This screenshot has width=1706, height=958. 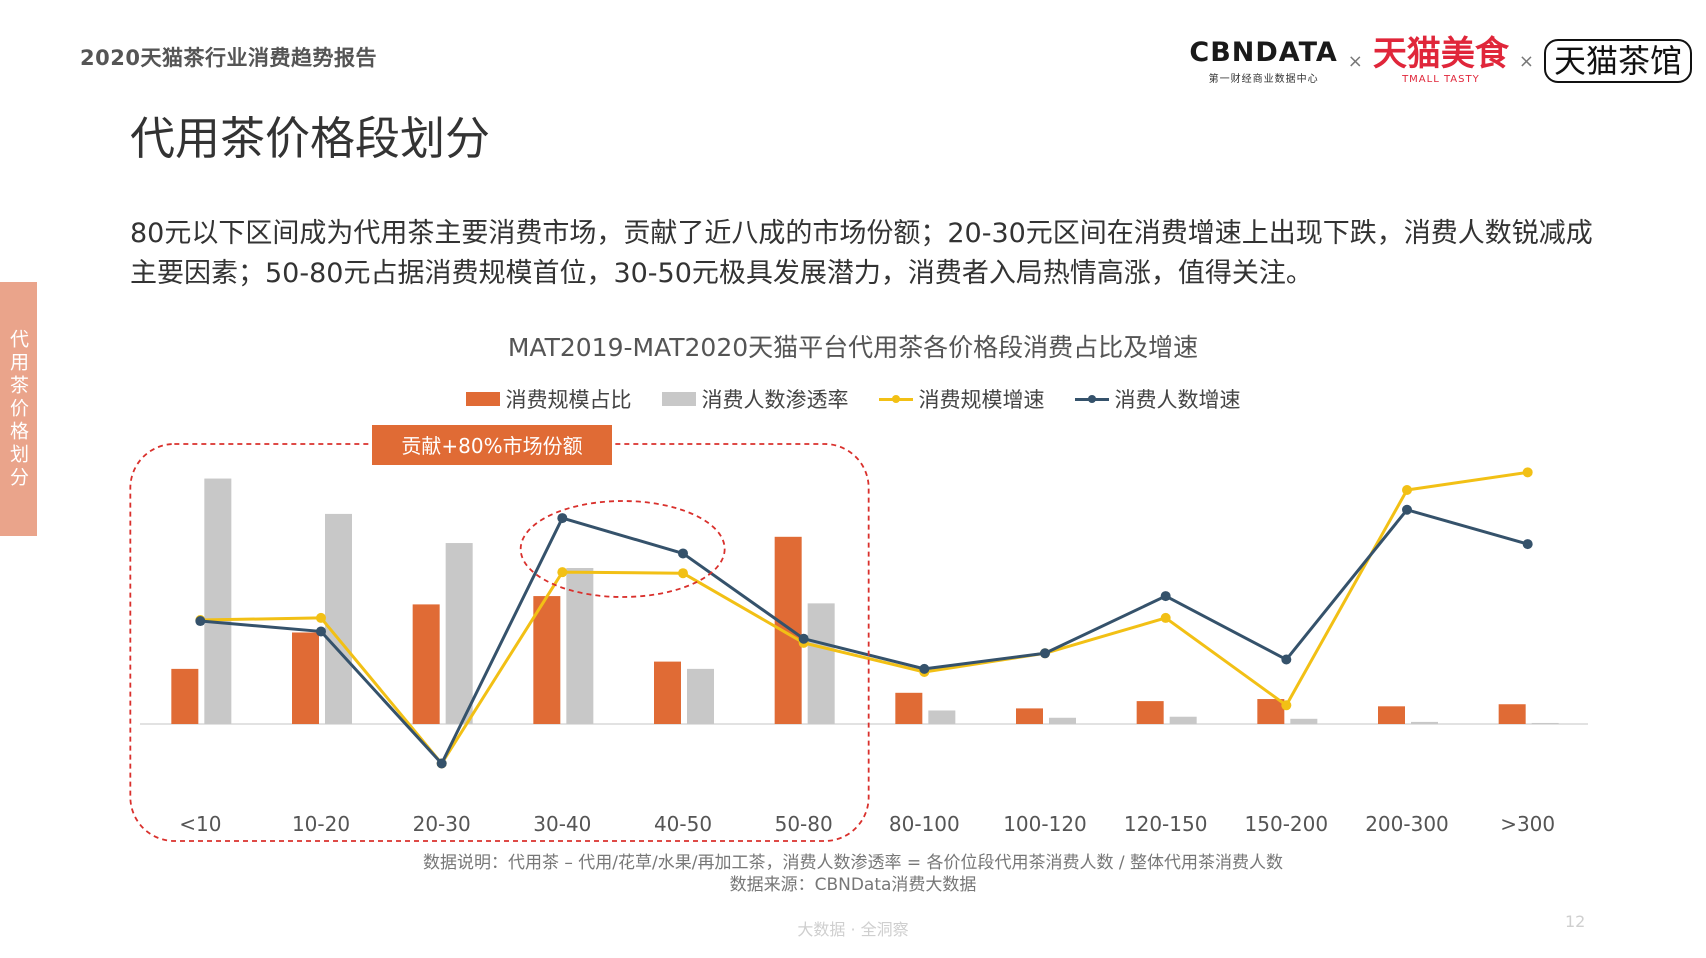 What do you see at coordinates (321, 824) in the screenshot?
I see `x-tick-label-1: 10-20` at bounding box center [321, 824].